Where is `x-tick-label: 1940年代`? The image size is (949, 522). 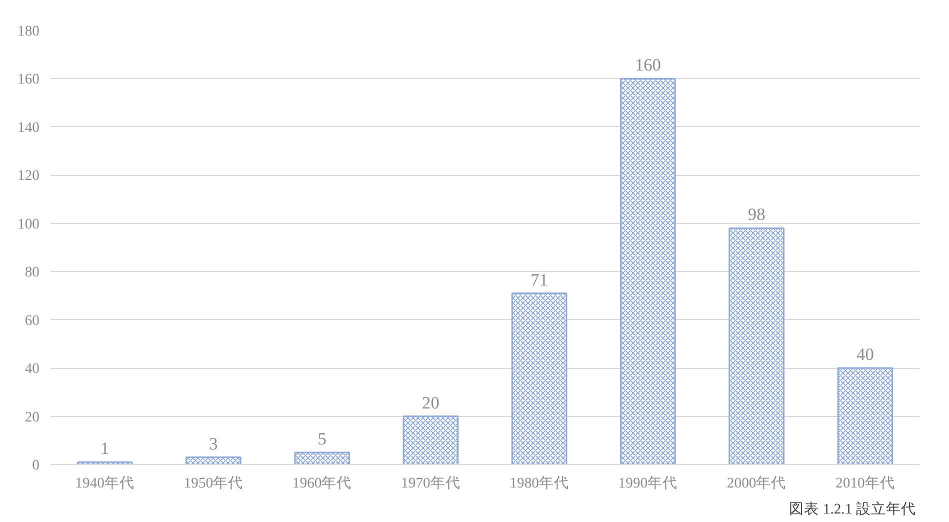 x-tick-label: 1940年代 is located at coordinates (104, 483).